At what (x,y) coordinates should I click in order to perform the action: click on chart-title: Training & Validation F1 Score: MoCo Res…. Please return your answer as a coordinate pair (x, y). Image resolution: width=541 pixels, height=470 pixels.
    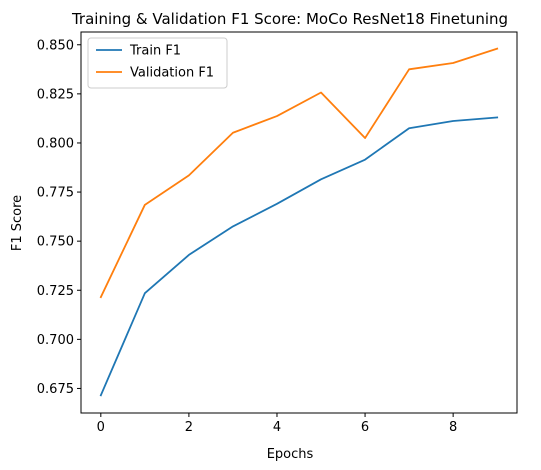
    Looking at the image, I should click on (289, 19).